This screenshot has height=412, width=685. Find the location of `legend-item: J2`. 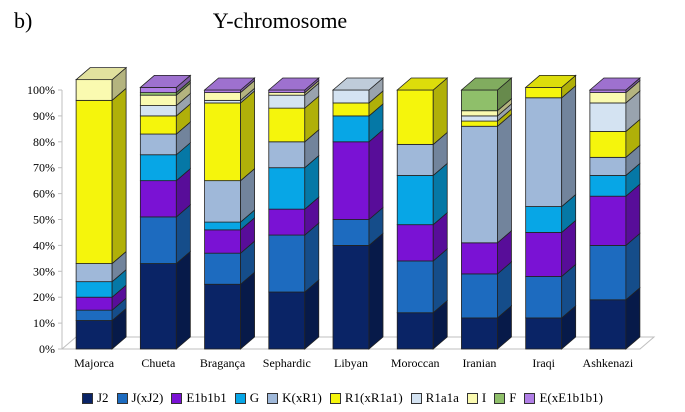

legend-item: J2 is located at coordinates (95, 398).